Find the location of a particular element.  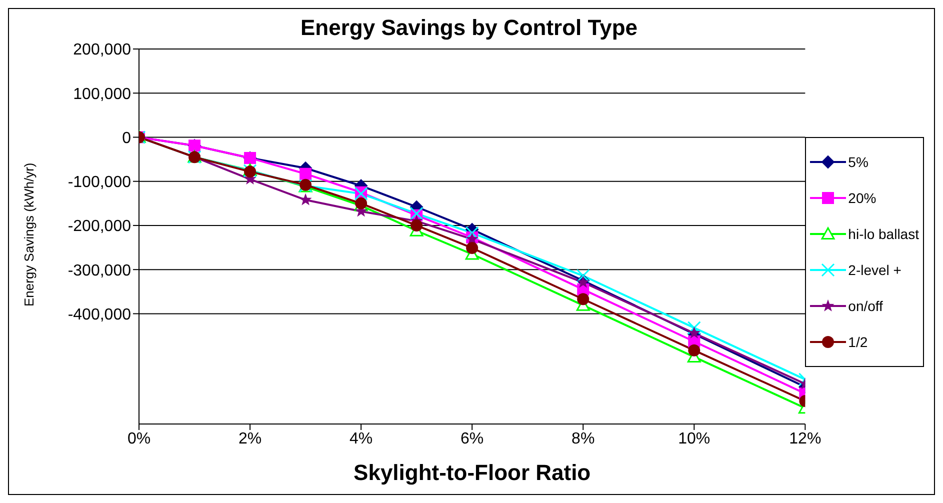

legend-label: 1/2 is located at coordinates (858, 342).